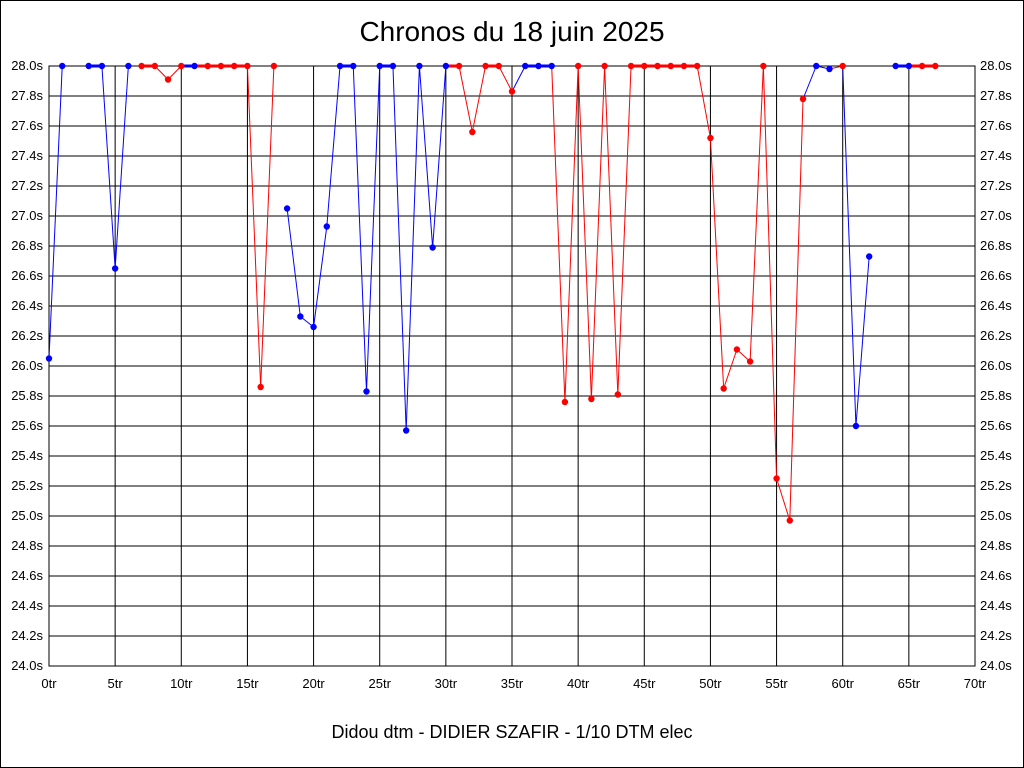 The height and width of the screenshot is (768, 1024). I want to click on x-tick-label: 65tr, so click(909, 683).